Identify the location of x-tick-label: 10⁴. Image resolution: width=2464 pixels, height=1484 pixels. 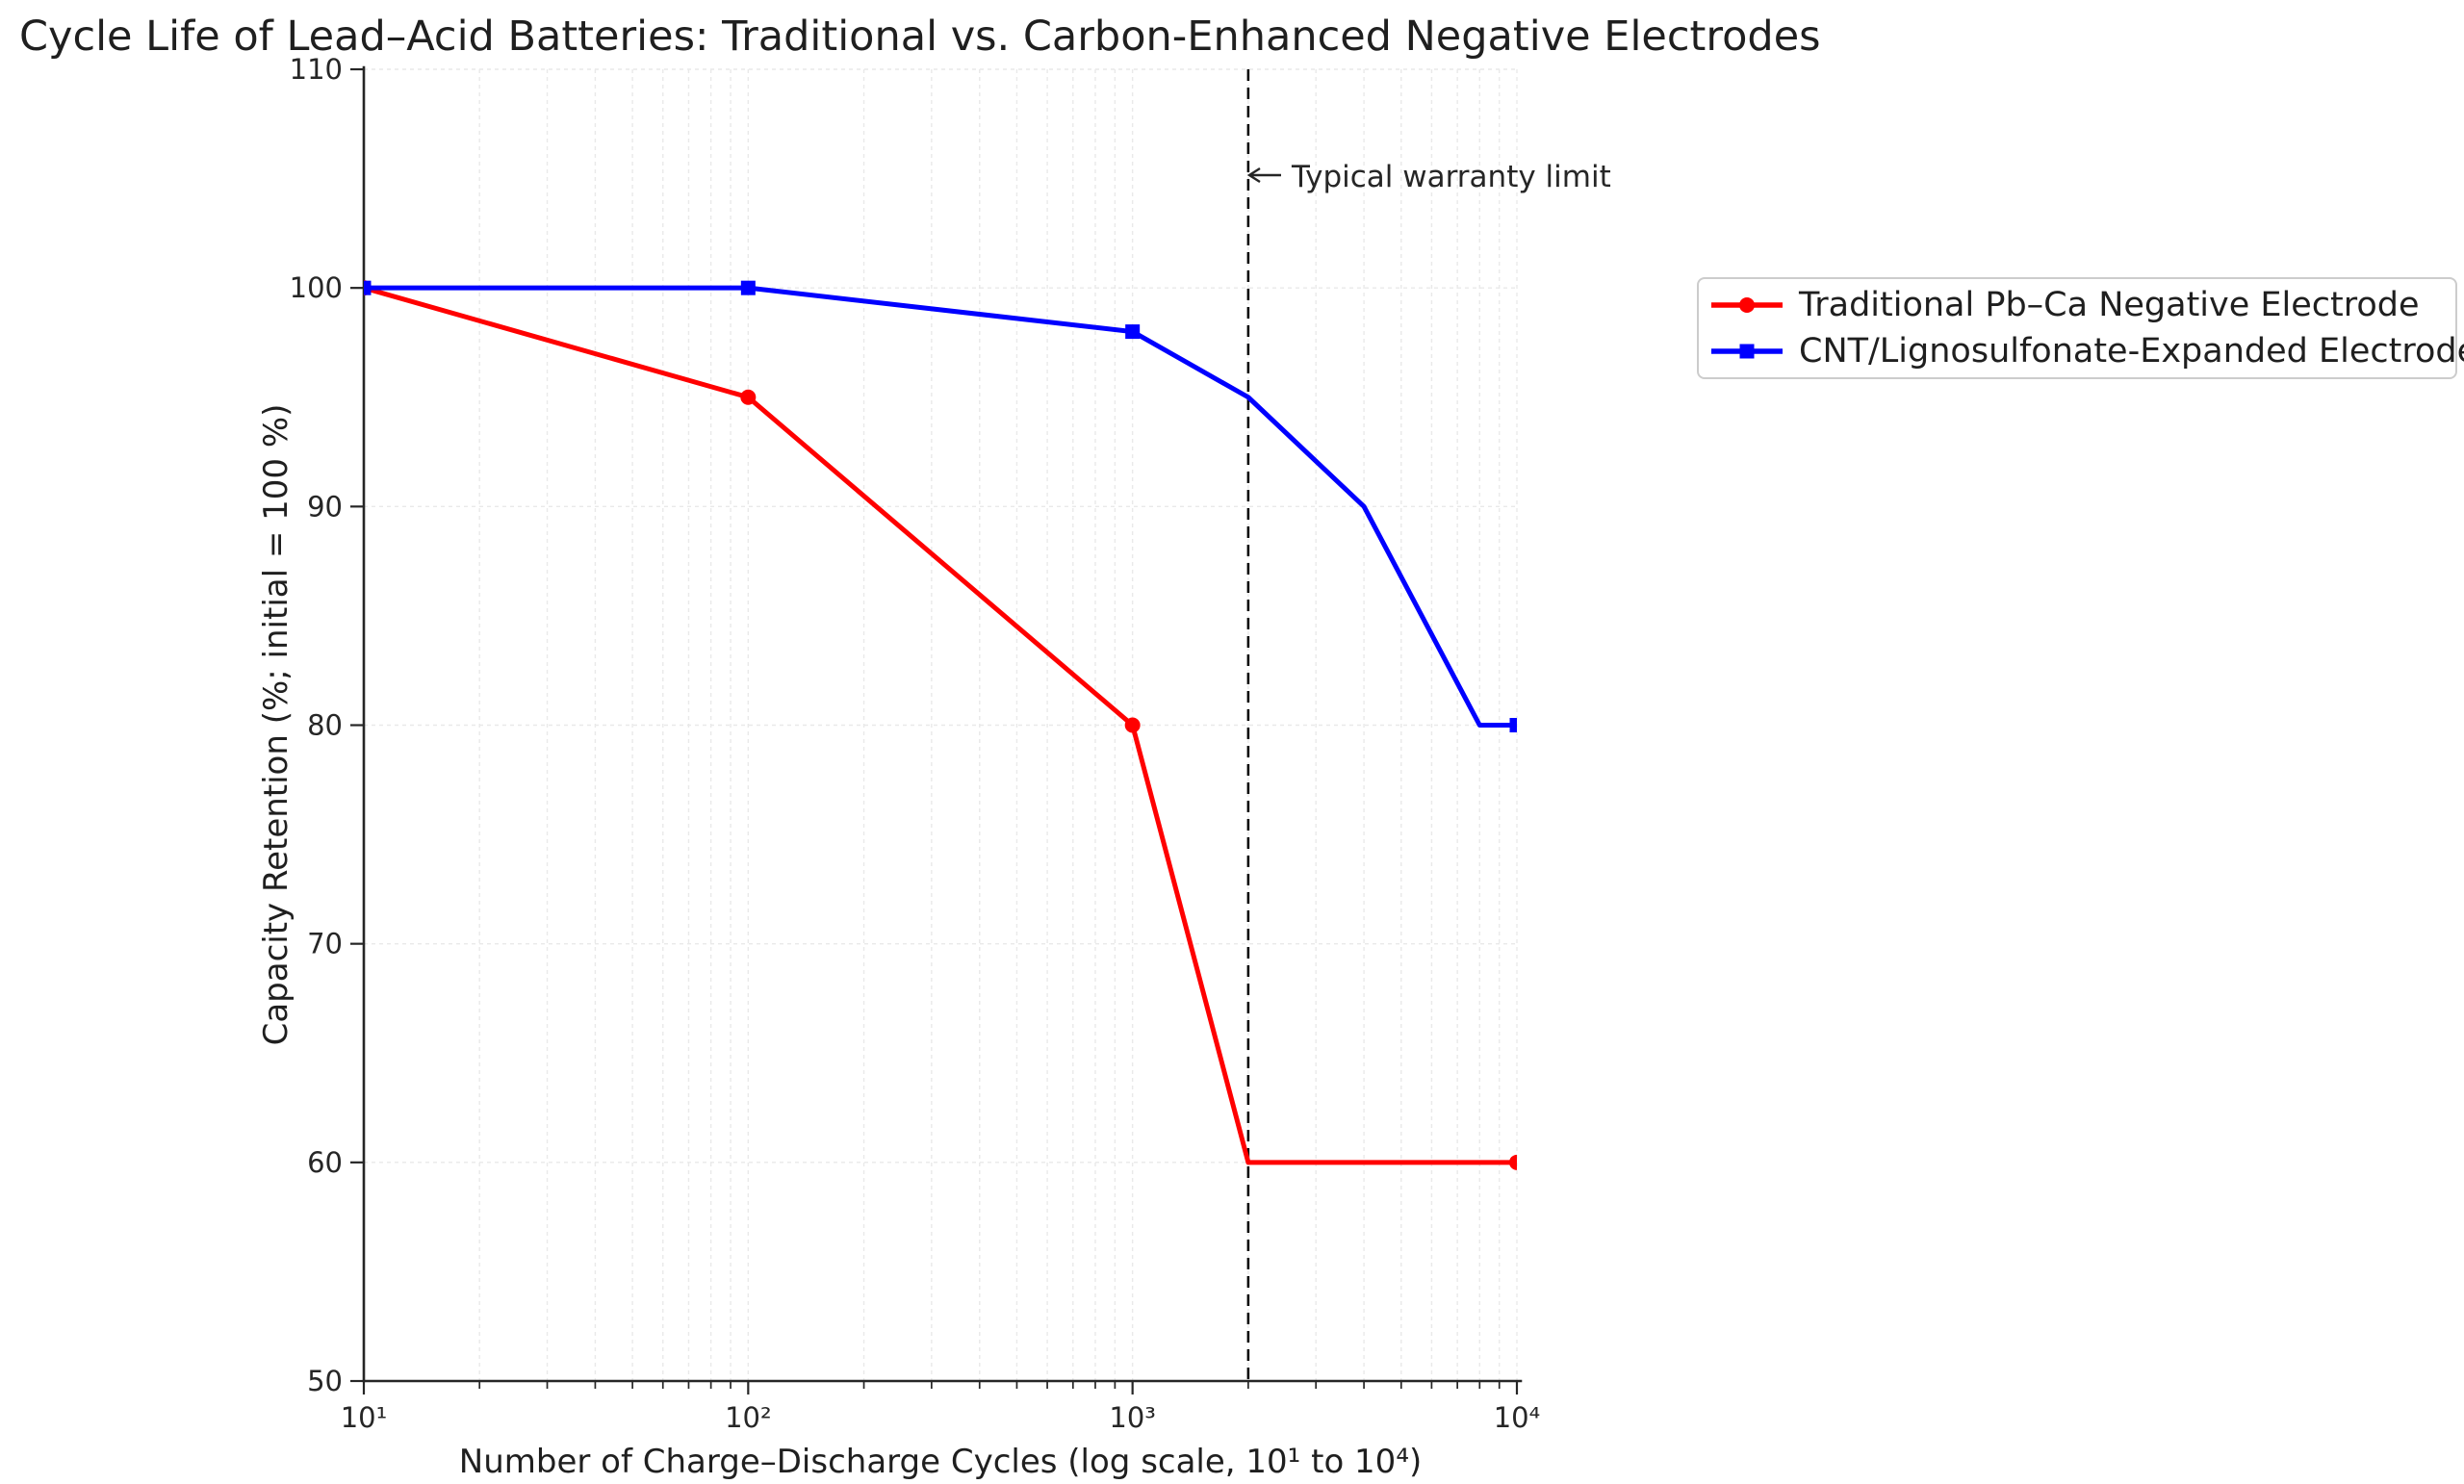
(1517, 1417).